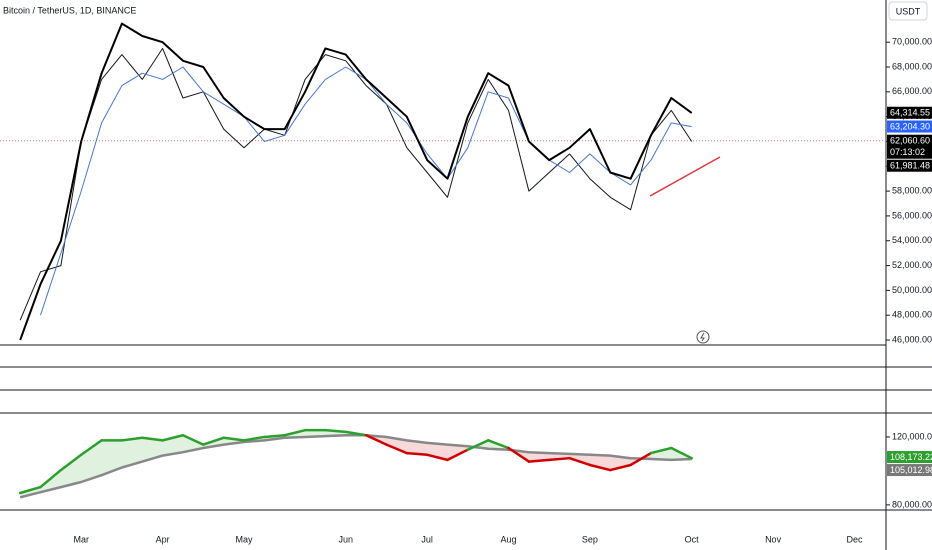 The image size is (932, 550). What do you see at coordinates (692, 539) in the screenshot?
I see `x-tick-label: Oct` at bounding box center [692, 539].